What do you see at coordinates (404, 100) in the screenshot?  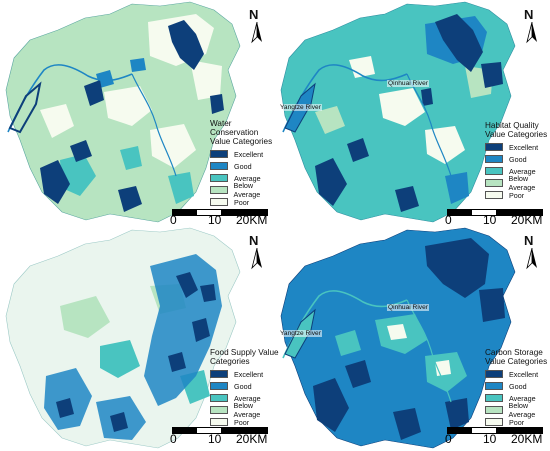 I see `below-average-zones` at bounding box center [404, 100].